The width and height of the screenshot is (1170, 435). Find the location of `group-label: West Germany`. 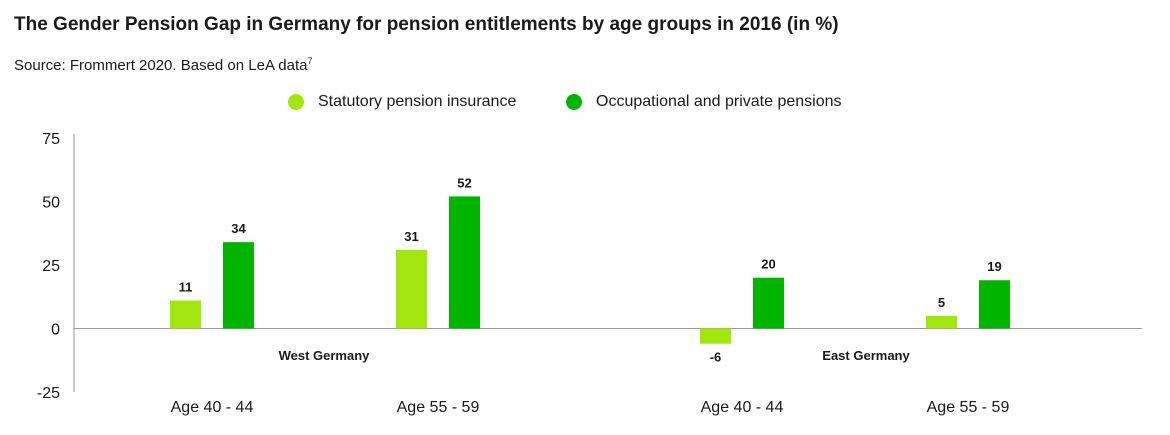

group-label: West Germany is located at coordinates (325, 355).